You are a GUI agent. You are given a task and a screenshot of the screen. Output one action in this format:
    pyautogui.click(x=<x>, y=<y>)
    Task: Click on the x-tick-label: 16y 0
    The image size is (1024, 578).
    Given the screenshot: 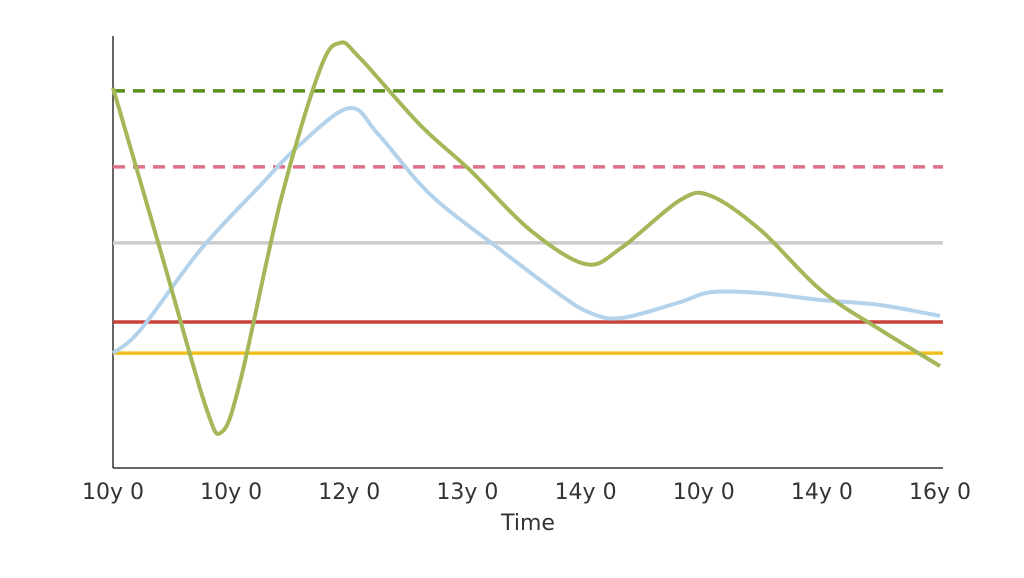 What is the action you would take?
    pyautogui.click(x=940, y=492)
    